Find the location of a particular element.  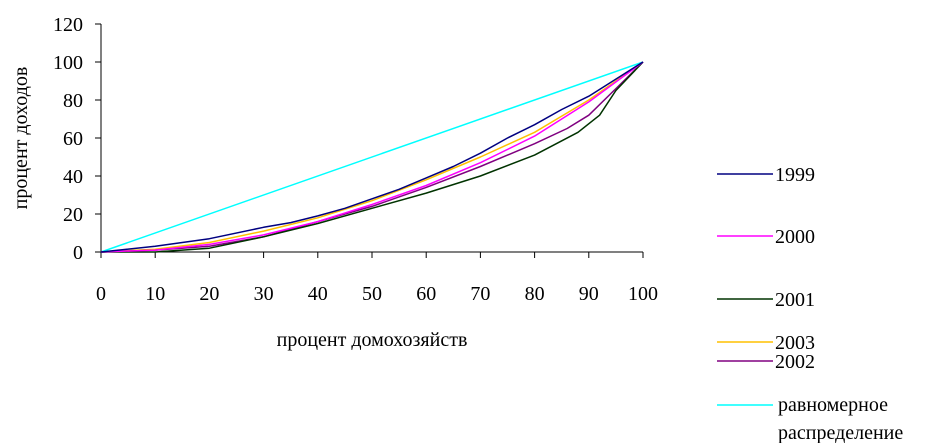

y-tick-label: 60 is located at coordinates (73, 139).